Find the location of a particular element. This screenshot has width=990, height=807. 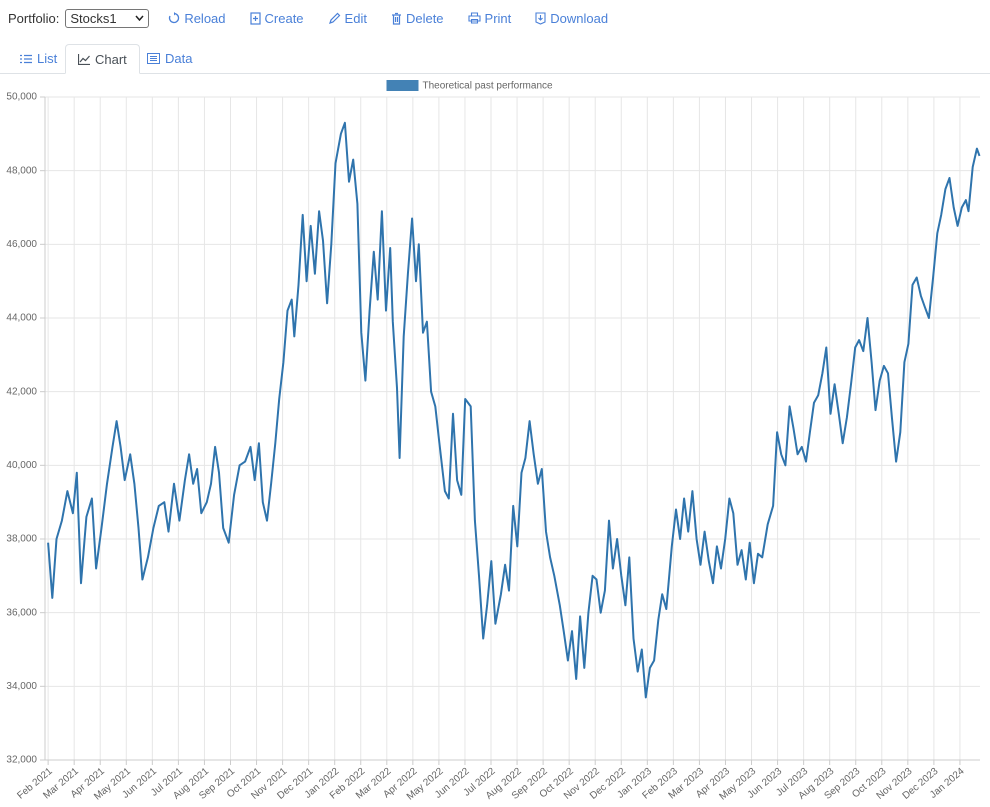

dropdown-arrow is located at coordinates (139, 18).